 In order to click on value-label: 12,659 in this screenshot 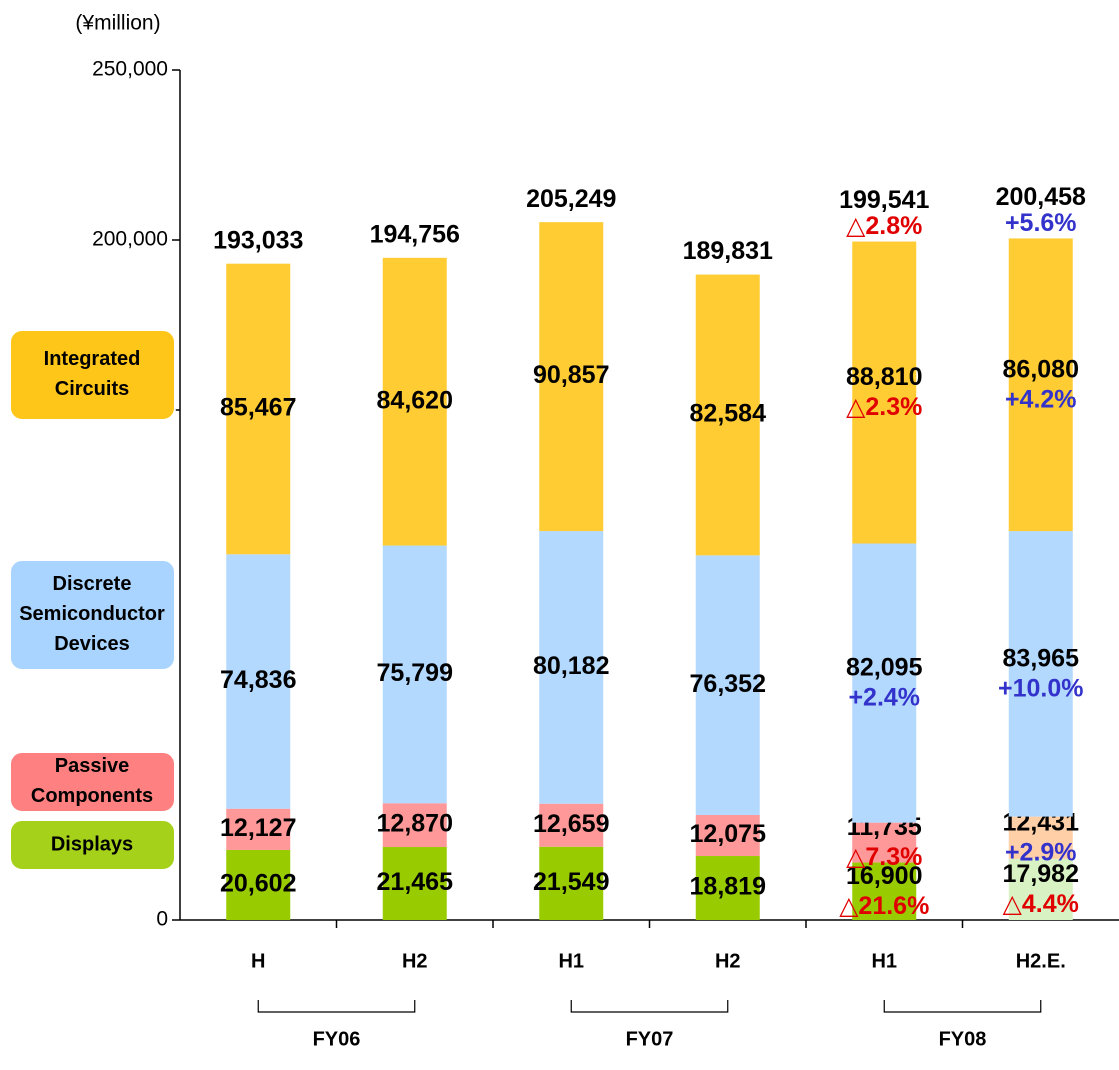, I will do `click(571, 824)`.